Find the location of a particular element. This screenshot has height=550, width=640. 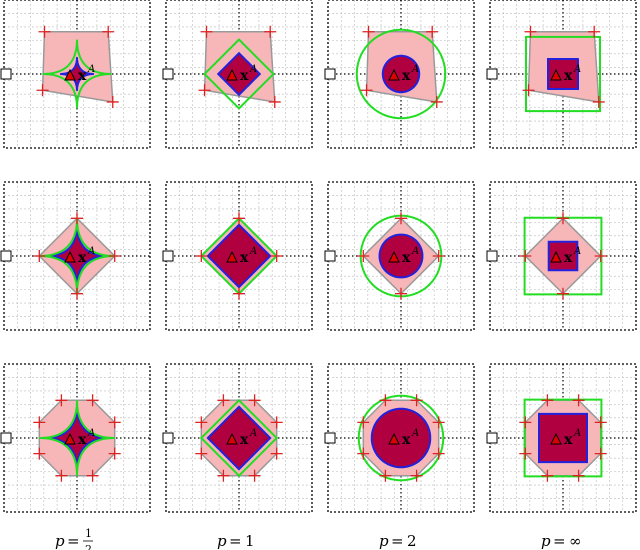

column-captions: p = 12 p = 1 p = 2 p = ∞ is located at coordinates (318, 538).